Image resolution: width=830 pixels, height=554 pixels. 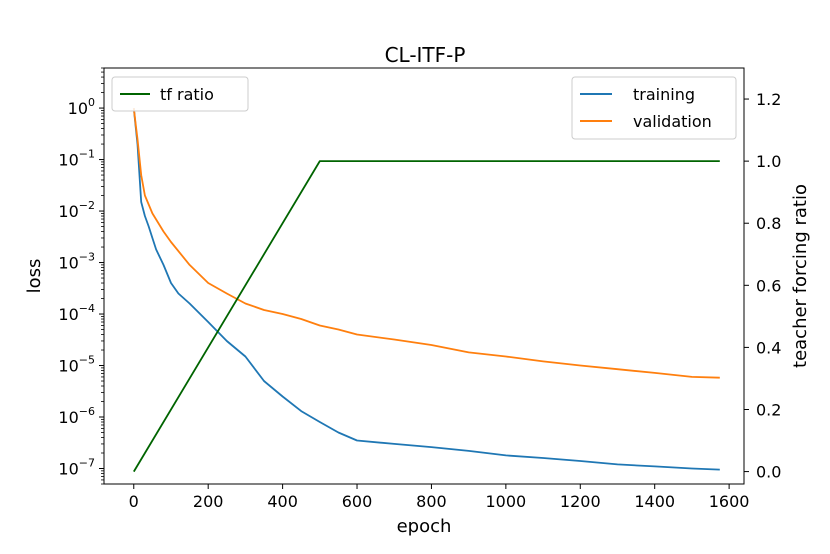 What do you see at coordinates (76, 467) in the screenshot?
I see `y-tick-label: 10⁻⁷` at bounding box center [76, 467].